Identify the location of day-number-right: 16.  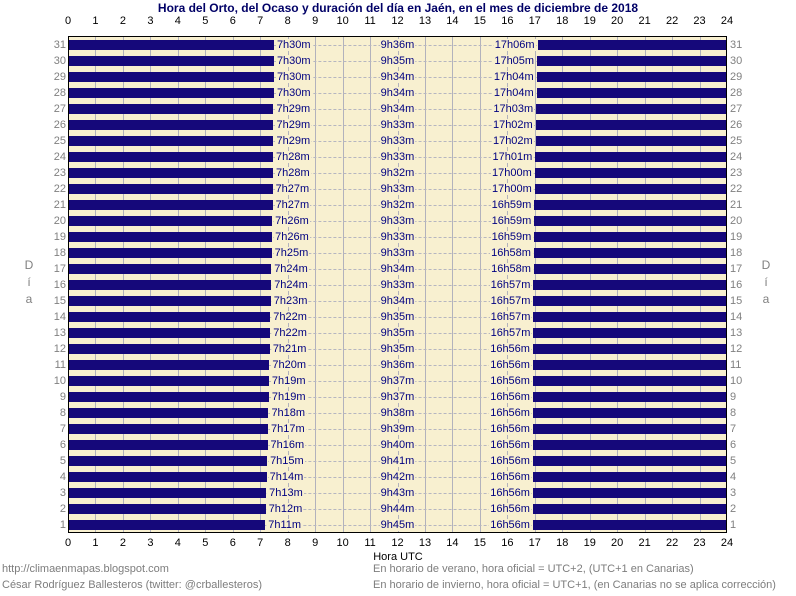
(736, 285).